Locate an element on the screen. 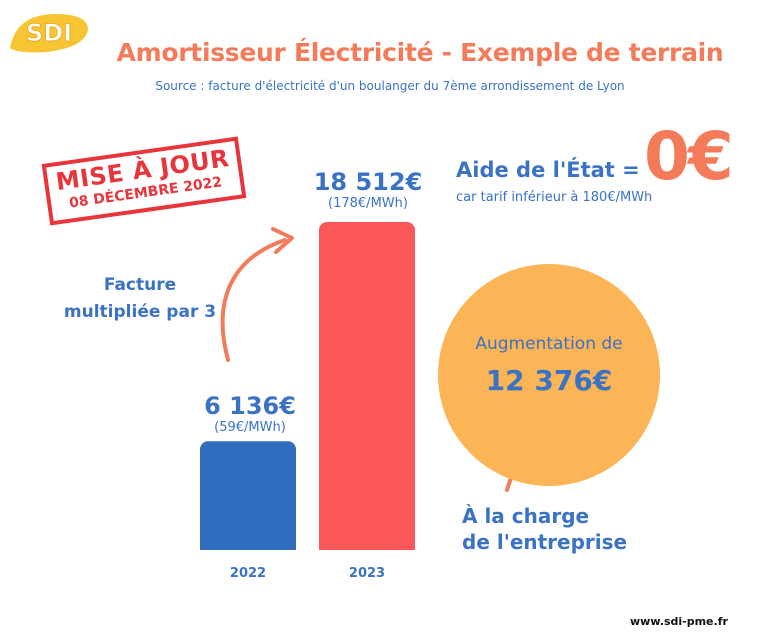 This screenshot has height=644, width=768. increase-label: Augmentation de is located at coordinates (549, 344).